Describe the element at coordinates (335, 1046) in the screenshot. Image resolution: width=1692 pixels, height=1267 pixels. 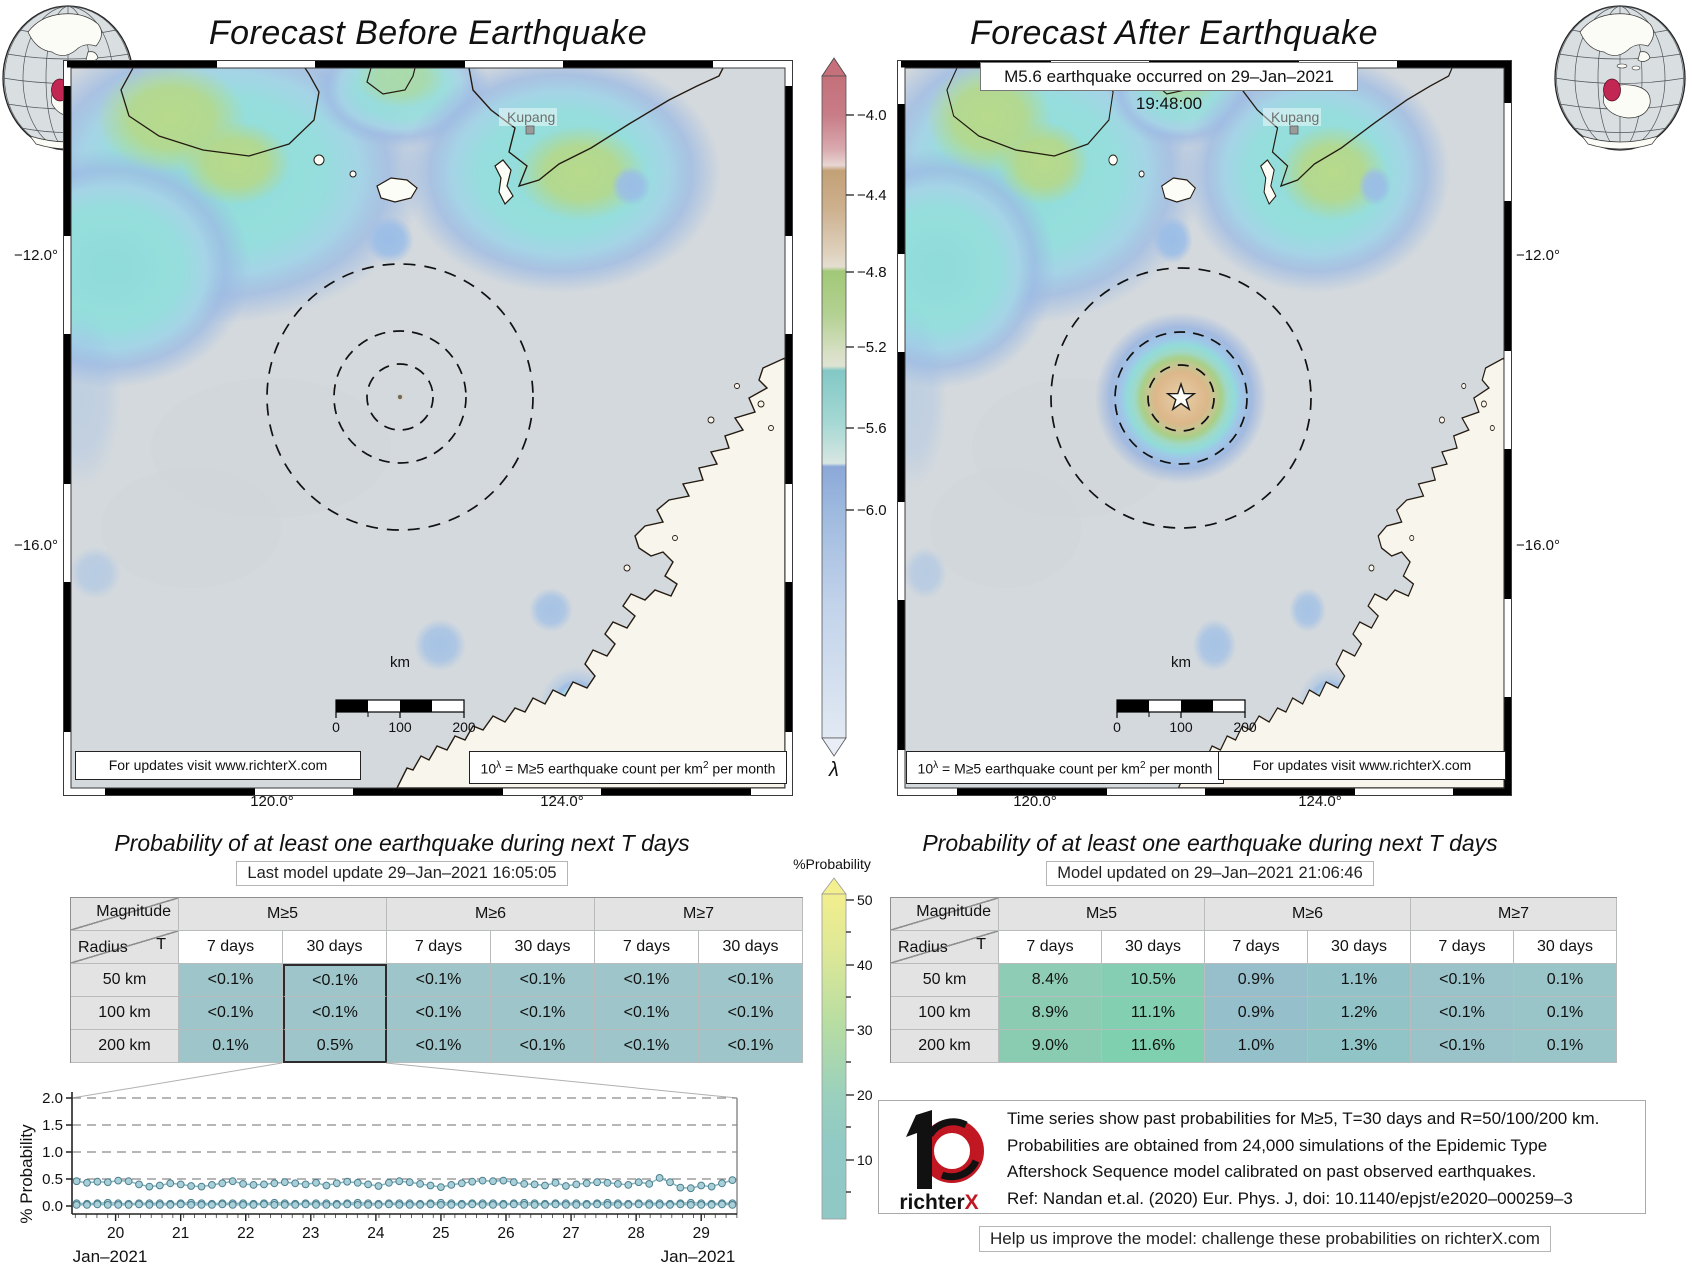
I see `prob-cell-highlighted: 0.5%` at that location.